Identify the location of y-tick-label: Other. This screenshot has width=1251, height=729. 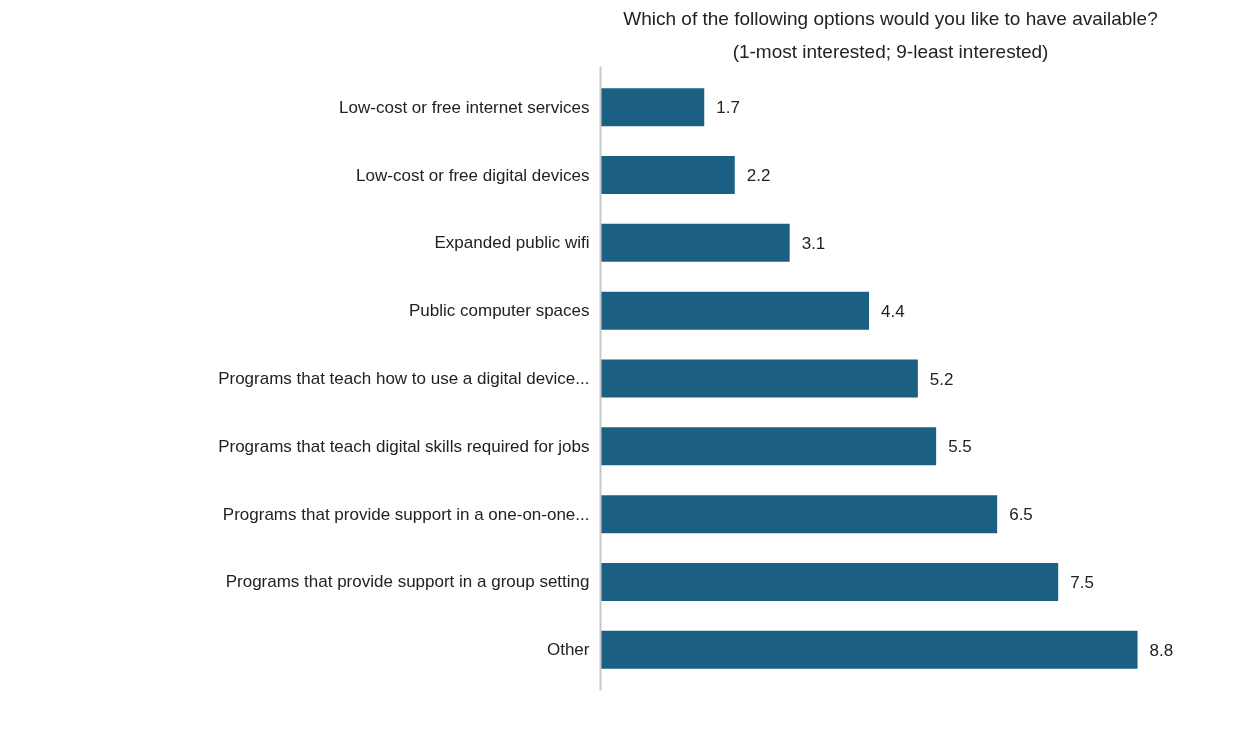
(568, 650).